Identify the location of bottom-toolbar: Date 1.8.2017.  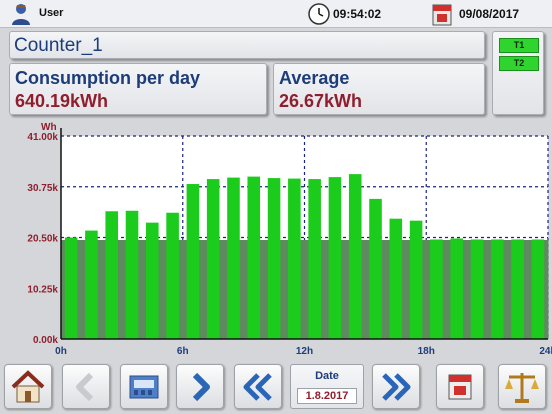
(276, 387).